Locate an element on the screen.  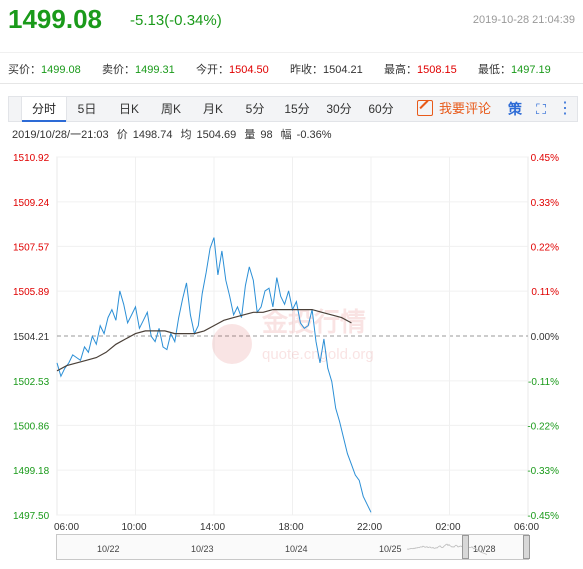
info-price-label: 价 is located at coordinates (122, 135).